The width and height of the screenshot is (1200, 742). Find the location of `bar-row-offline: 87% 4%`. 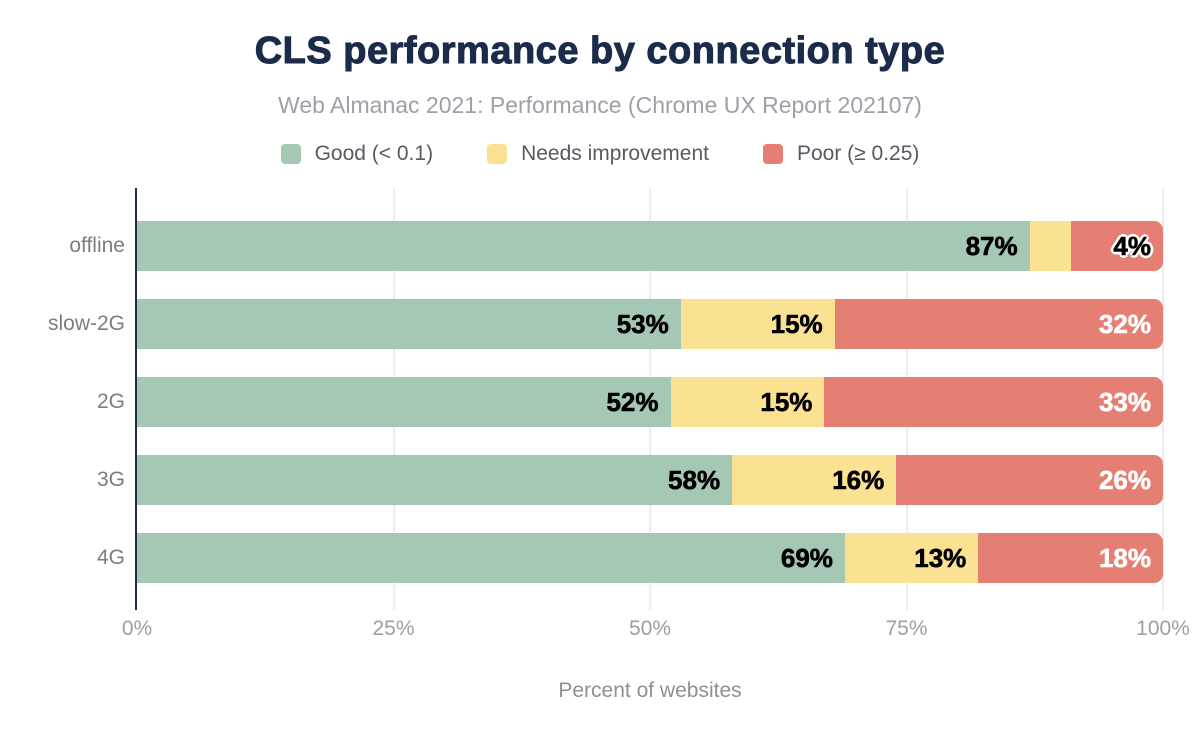

bar-row-offline: 87% 4% is located at coordinates (650, 246).